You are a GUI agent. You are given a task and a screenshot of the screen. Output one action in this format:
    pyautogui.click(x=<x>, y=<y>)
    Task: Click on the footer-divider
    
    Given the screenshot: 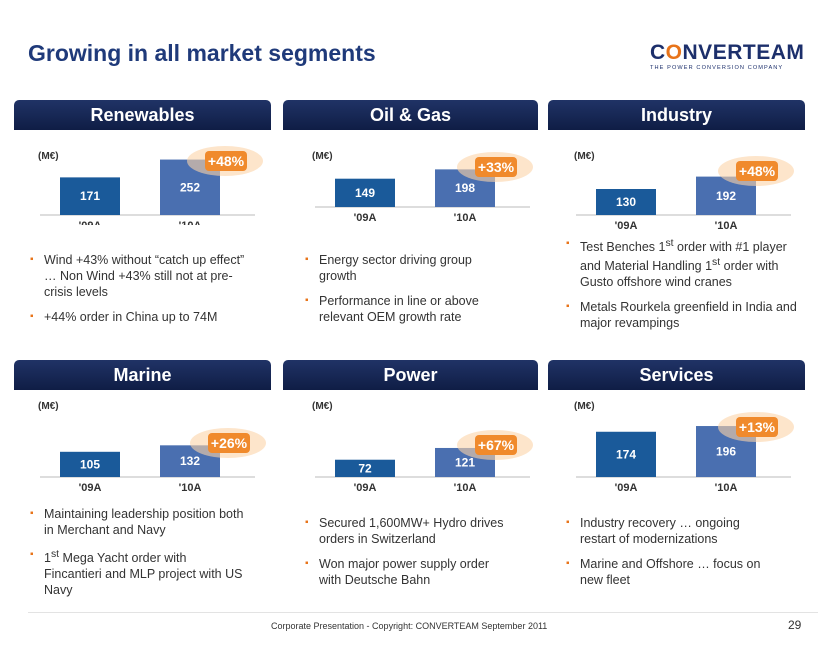 What is the action you would take?
    pyautogui.click(x=423, y=612)
    